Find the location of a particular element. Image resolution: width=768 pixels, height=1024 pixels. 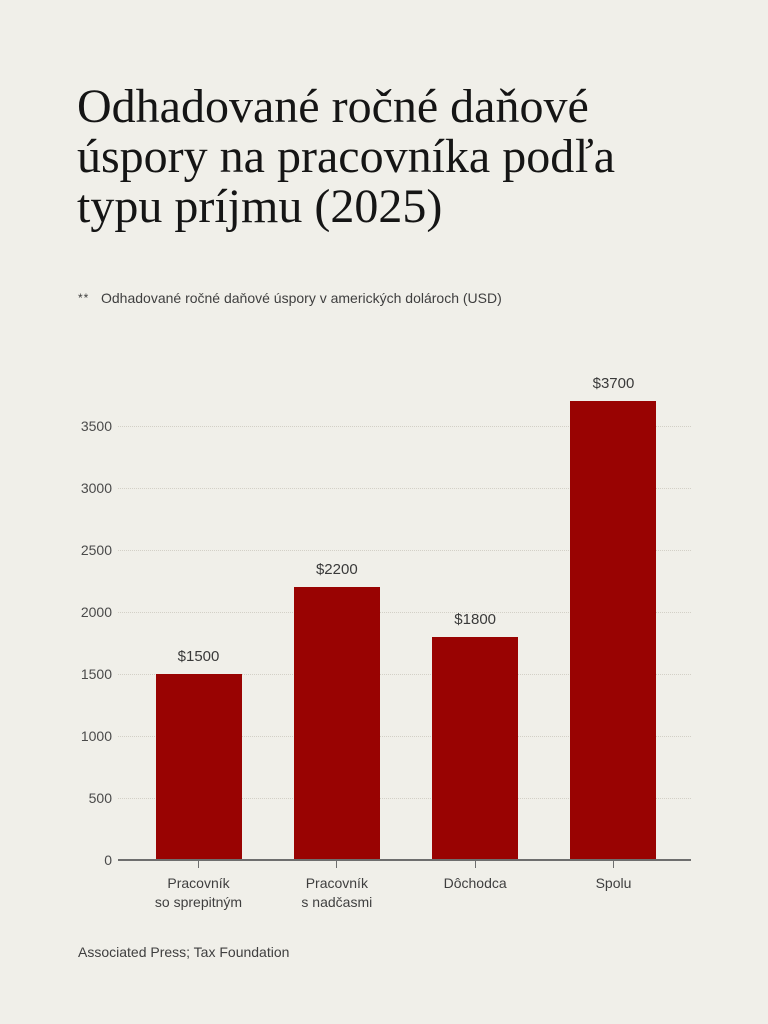

y-axis-label: 2500 is located at coordinates (96, 550).